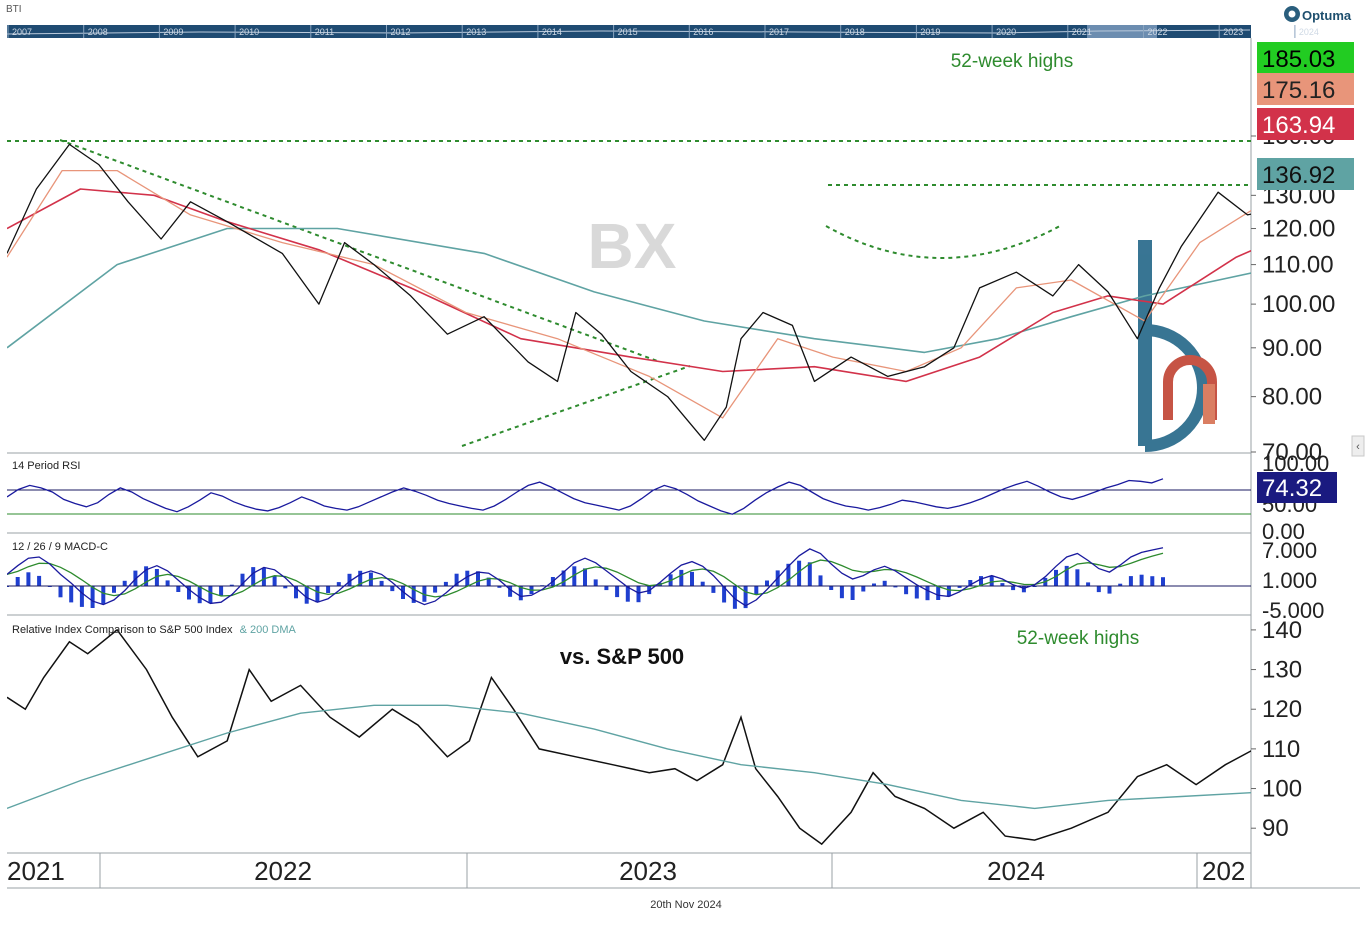 This screenshot has height=929, width=1371. I want to click on x-tick-label: 2021, so click(36, 871).